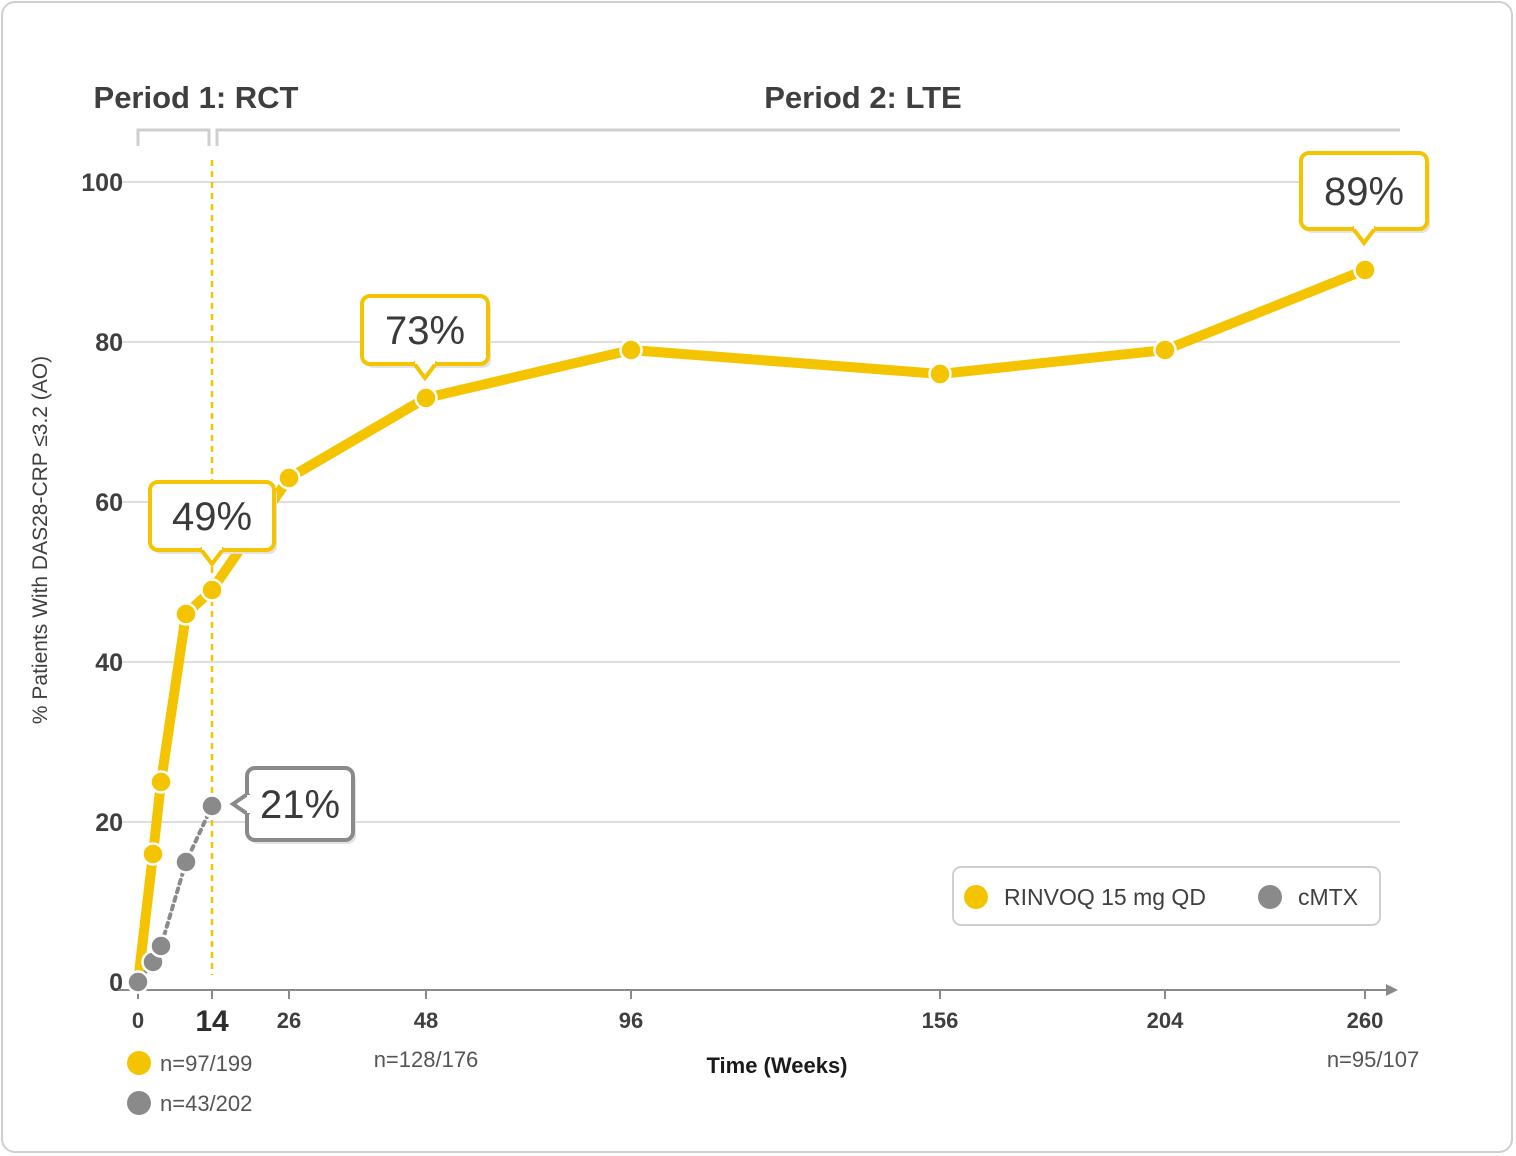 This screenshot has width=1516, height=1156. Describe the element at coordinates (426, 1020) in the screenshot. I see `x-tick-label: 48` at that location.